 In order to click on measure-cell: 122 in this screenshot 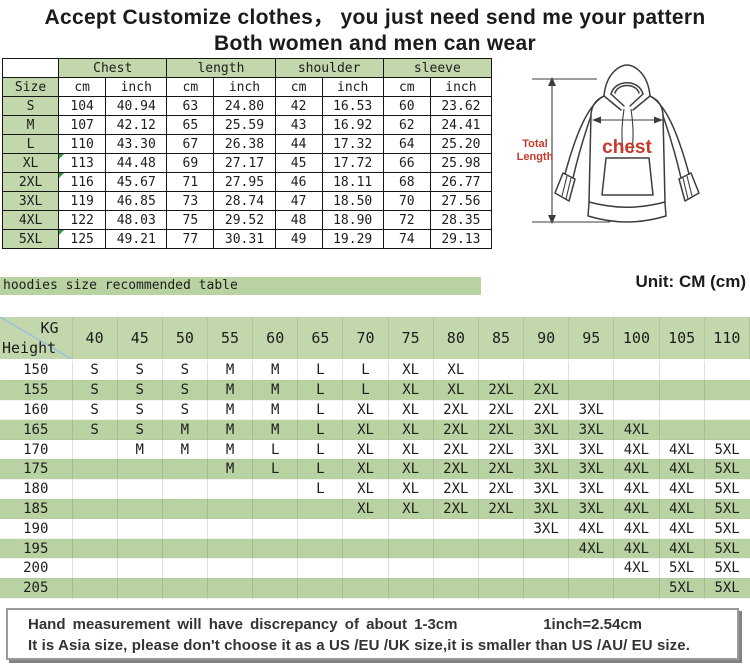, I will do `click(82, 220)`.